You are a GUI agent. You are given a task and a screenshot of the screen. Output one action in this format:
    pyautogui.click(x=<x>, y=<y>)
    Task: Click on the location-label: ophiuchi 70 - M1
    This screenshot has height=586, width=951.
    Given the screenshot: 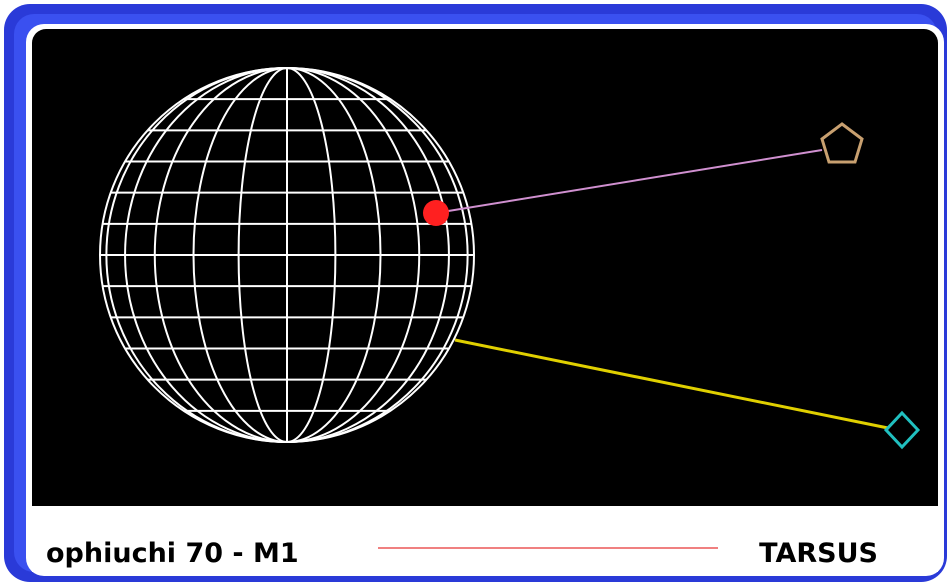 What is the action you would take?
    pyautogui.click(x=172, y=553)
    